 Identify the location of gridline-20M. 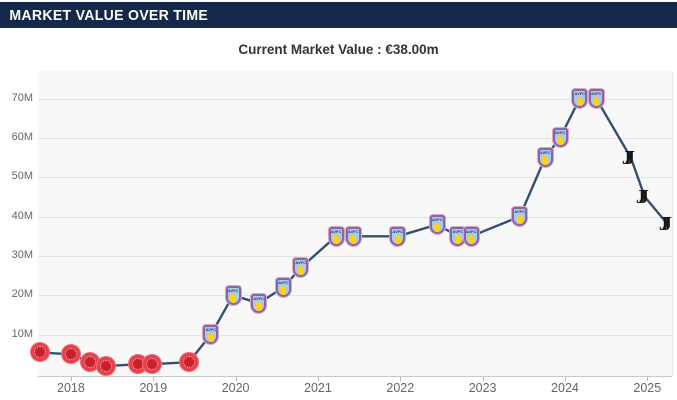
(355, 296).